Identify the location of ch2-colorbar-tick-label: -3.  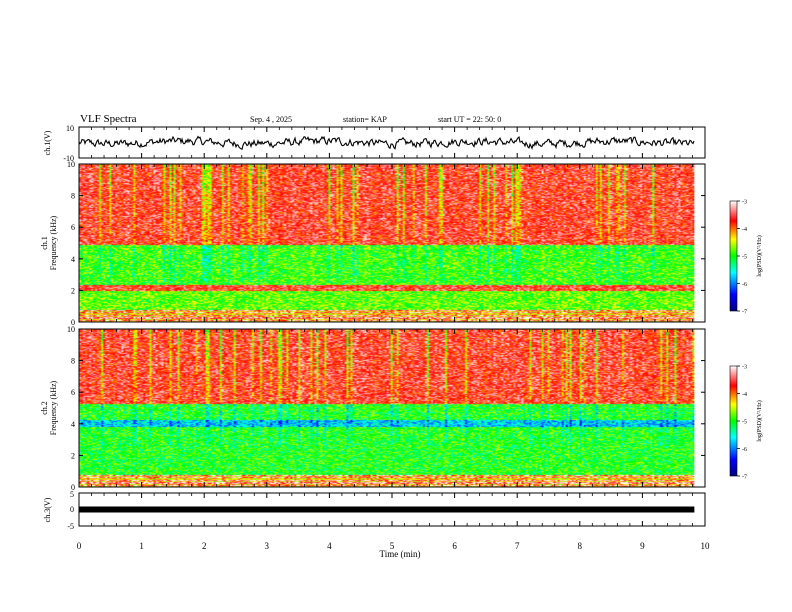
(744, 368).